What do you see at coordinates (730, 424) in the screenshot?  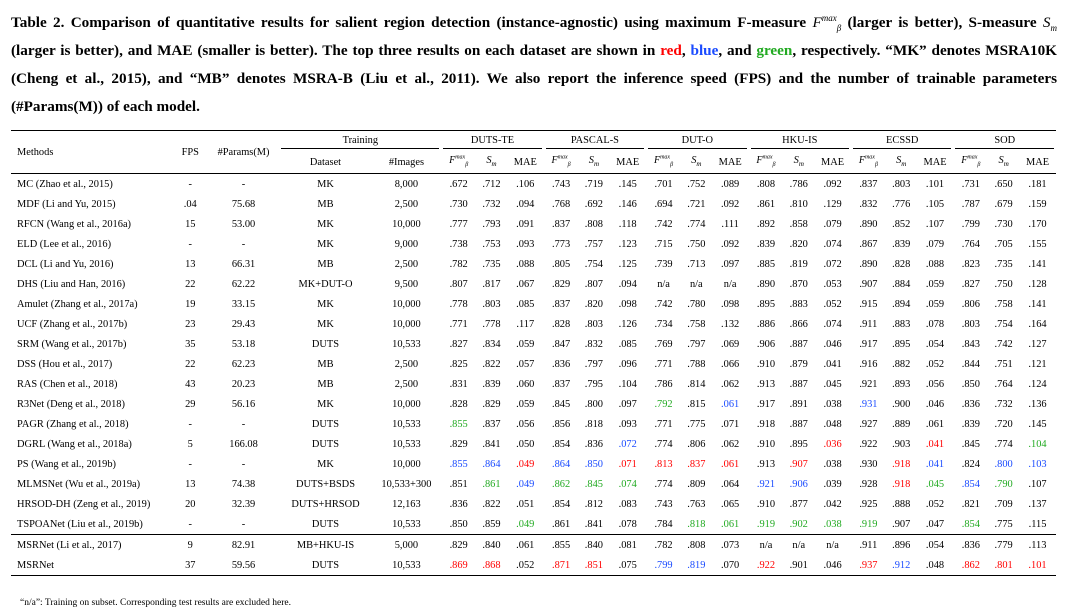 I see `metric-value: .071` at bounding box center [730, 424].